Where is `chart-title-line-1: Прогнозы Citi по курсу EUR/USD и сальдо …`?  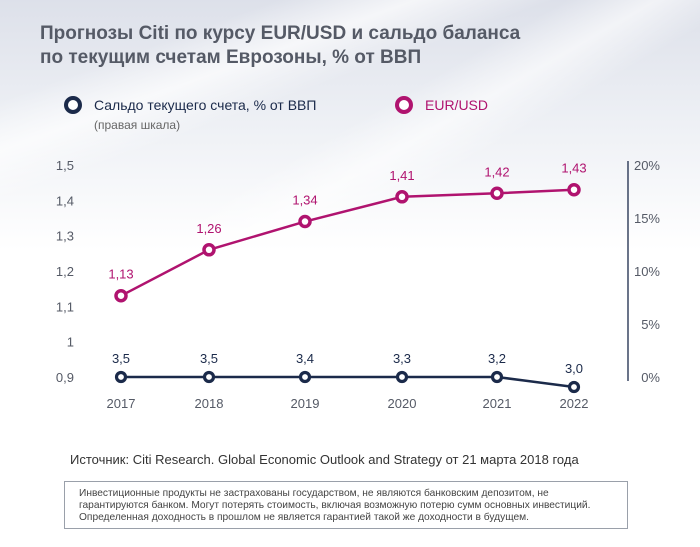 chart-title-line-1: Прогнозы Citi по курсу EUR/USD и сальдо … is located at coordinates (280, 33).